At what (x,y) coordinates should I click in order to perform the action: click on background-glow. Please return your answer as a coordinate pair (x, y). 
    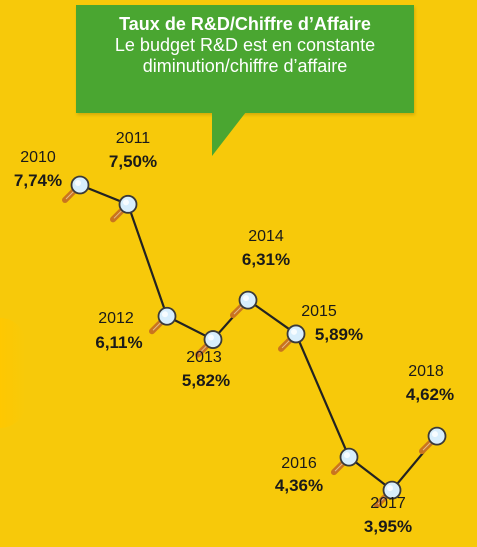
    Looking at the image, I should click on (13, 373).